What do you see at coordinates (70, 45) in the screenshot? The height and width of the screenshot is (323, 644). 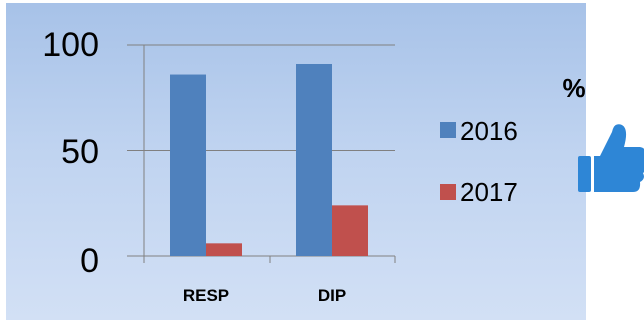 I see `y-tick-label: 100` at bounding box center [70, 45].